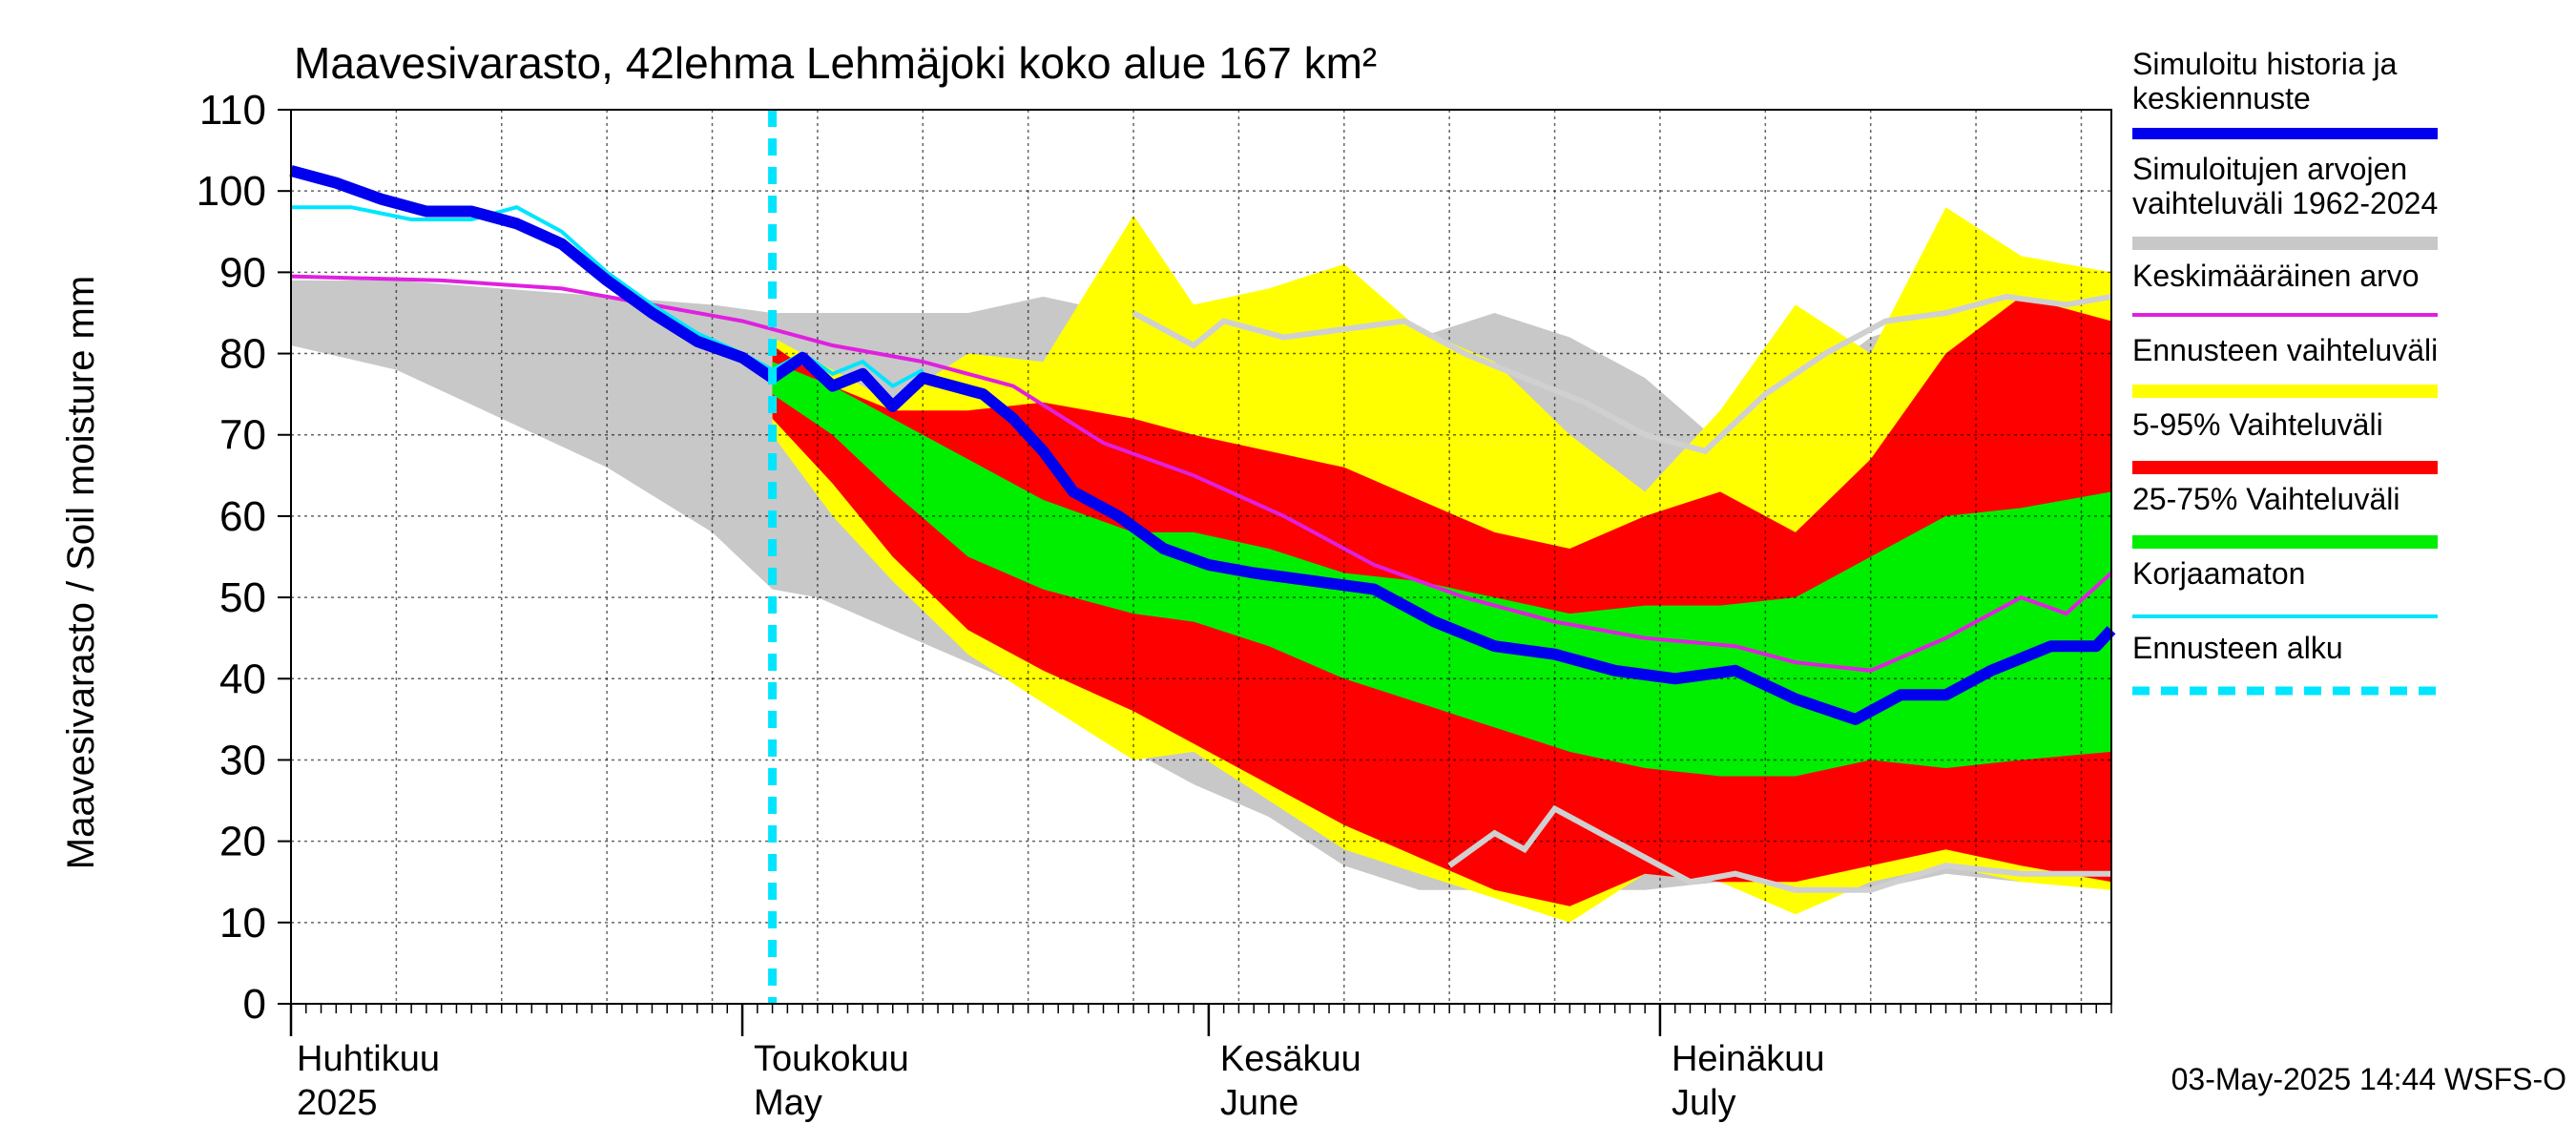  What do you see at coordinates (81, 572) in the screenshot?
I see `y-axis-label: Maavesivarasto / Soil moisture mm` at bounding box center [81, 572].